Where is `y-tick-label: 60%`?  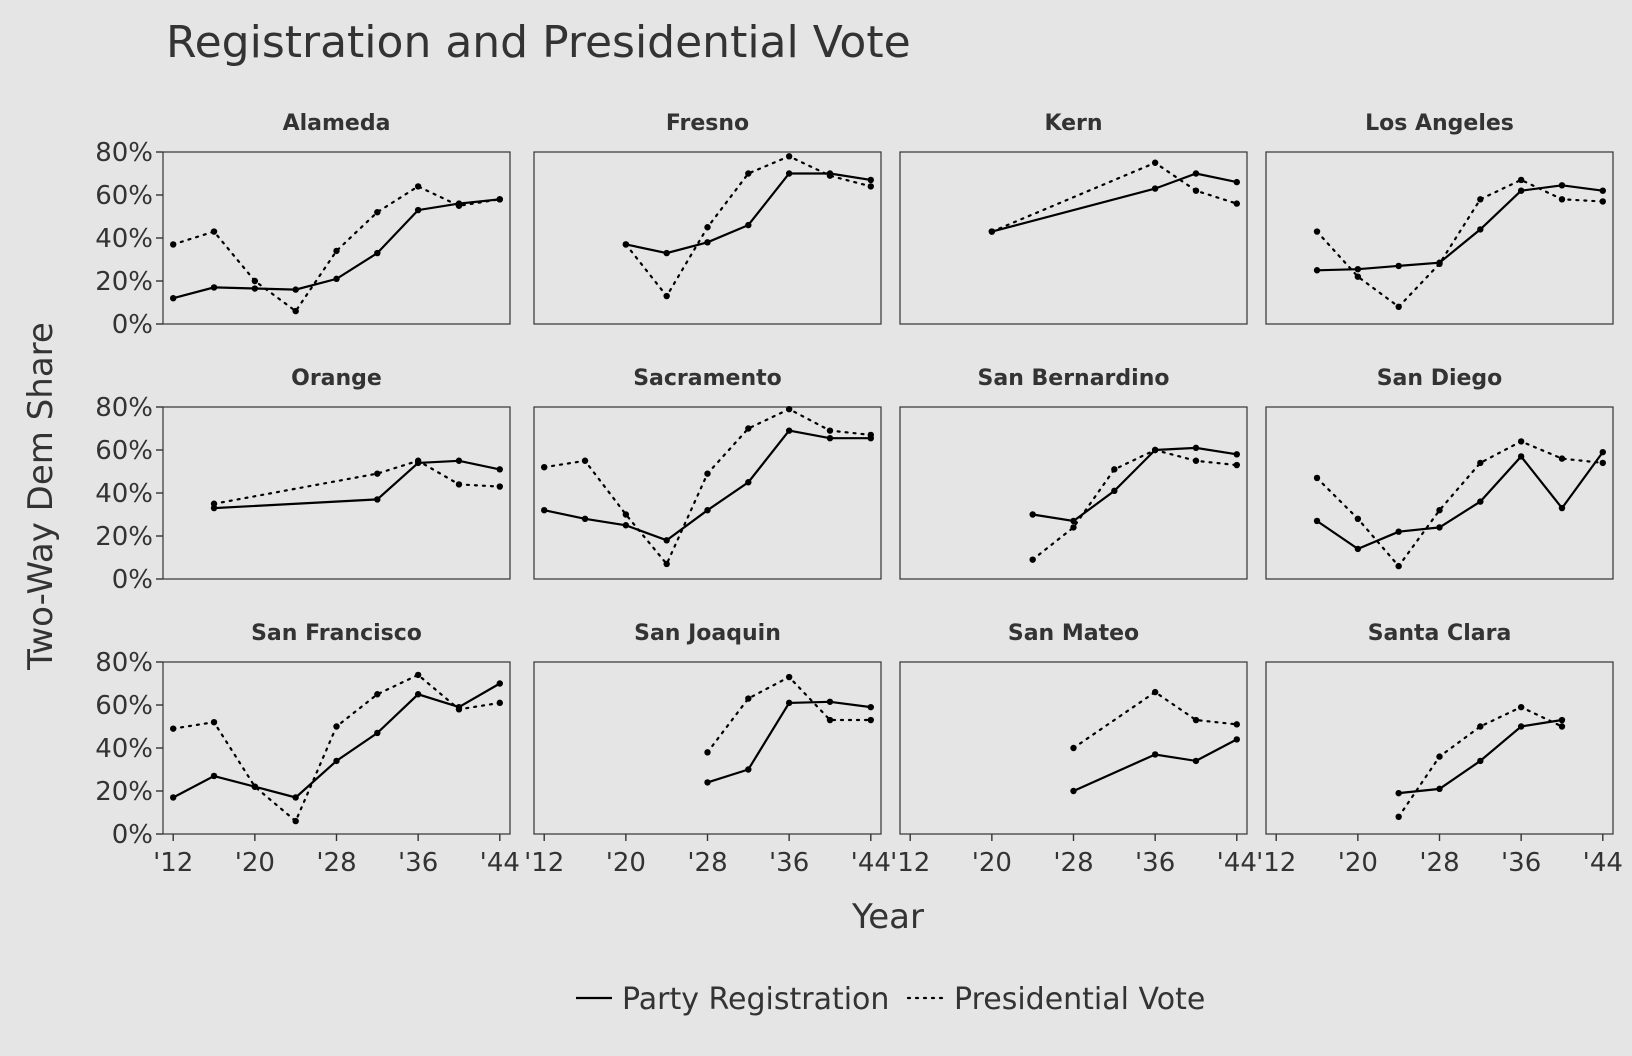
y-tick-label: 60% is located at coordinates (124, 706).